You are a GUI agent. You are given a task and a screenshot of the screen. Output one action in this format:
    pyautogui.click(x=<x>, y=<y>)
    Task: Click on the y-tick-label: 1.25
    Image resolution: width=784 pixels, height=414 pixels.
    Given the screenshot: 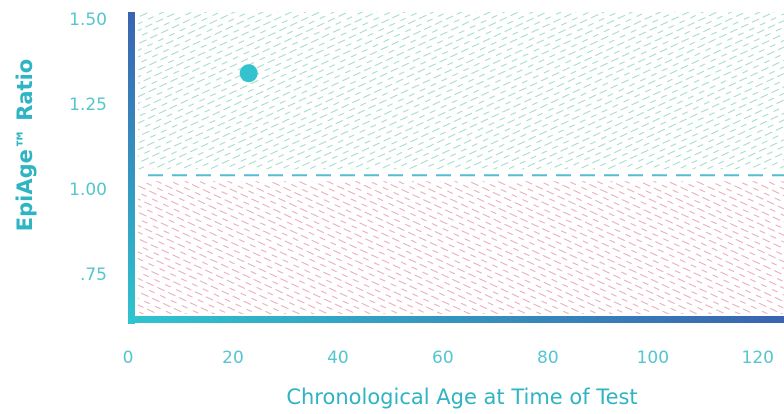 What is the action you would take?
    pyautogui.click(x=88, y=105)
    